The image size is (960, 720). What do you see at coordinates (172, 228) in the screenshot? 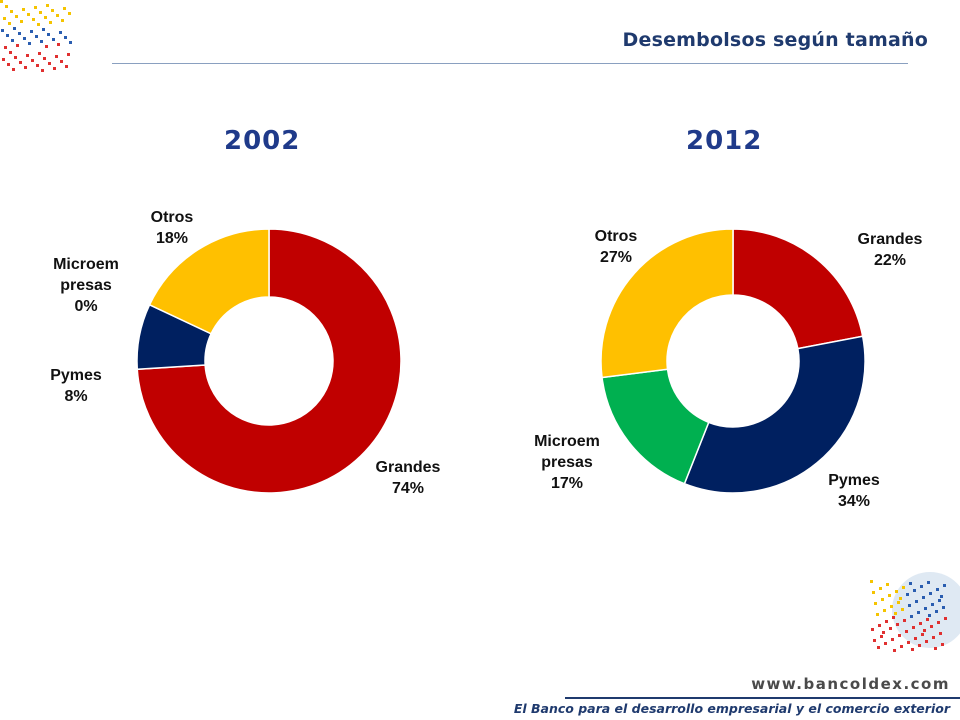
I see `slice-label-2002-otros: Otros 18%` at bounding box center [172, 228].